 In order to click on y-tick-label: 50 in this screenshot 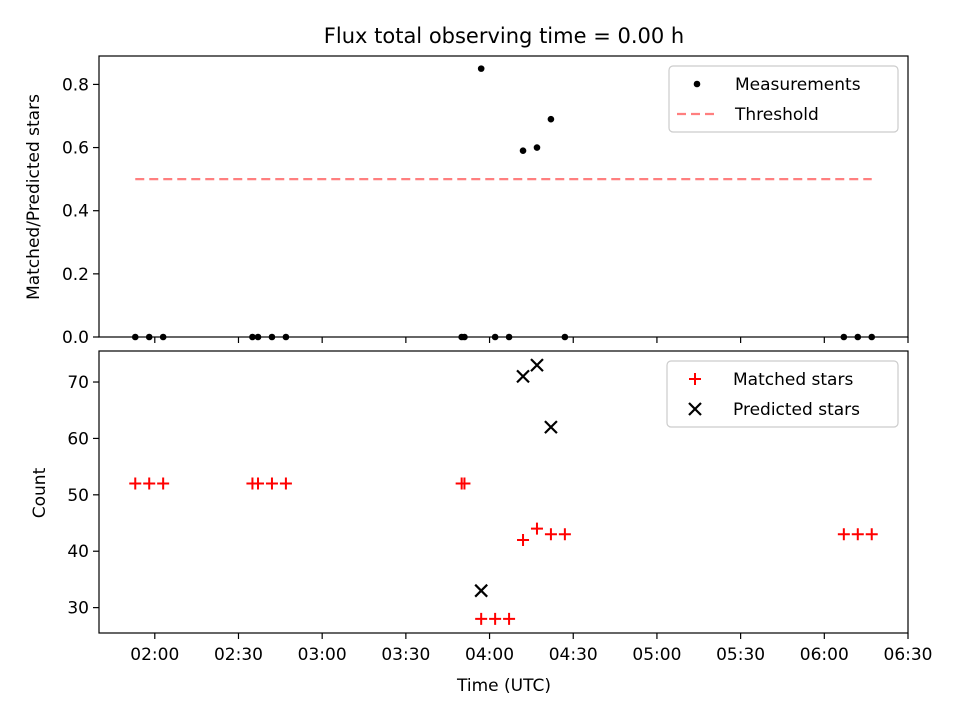, I will do `click(78, 496)`.